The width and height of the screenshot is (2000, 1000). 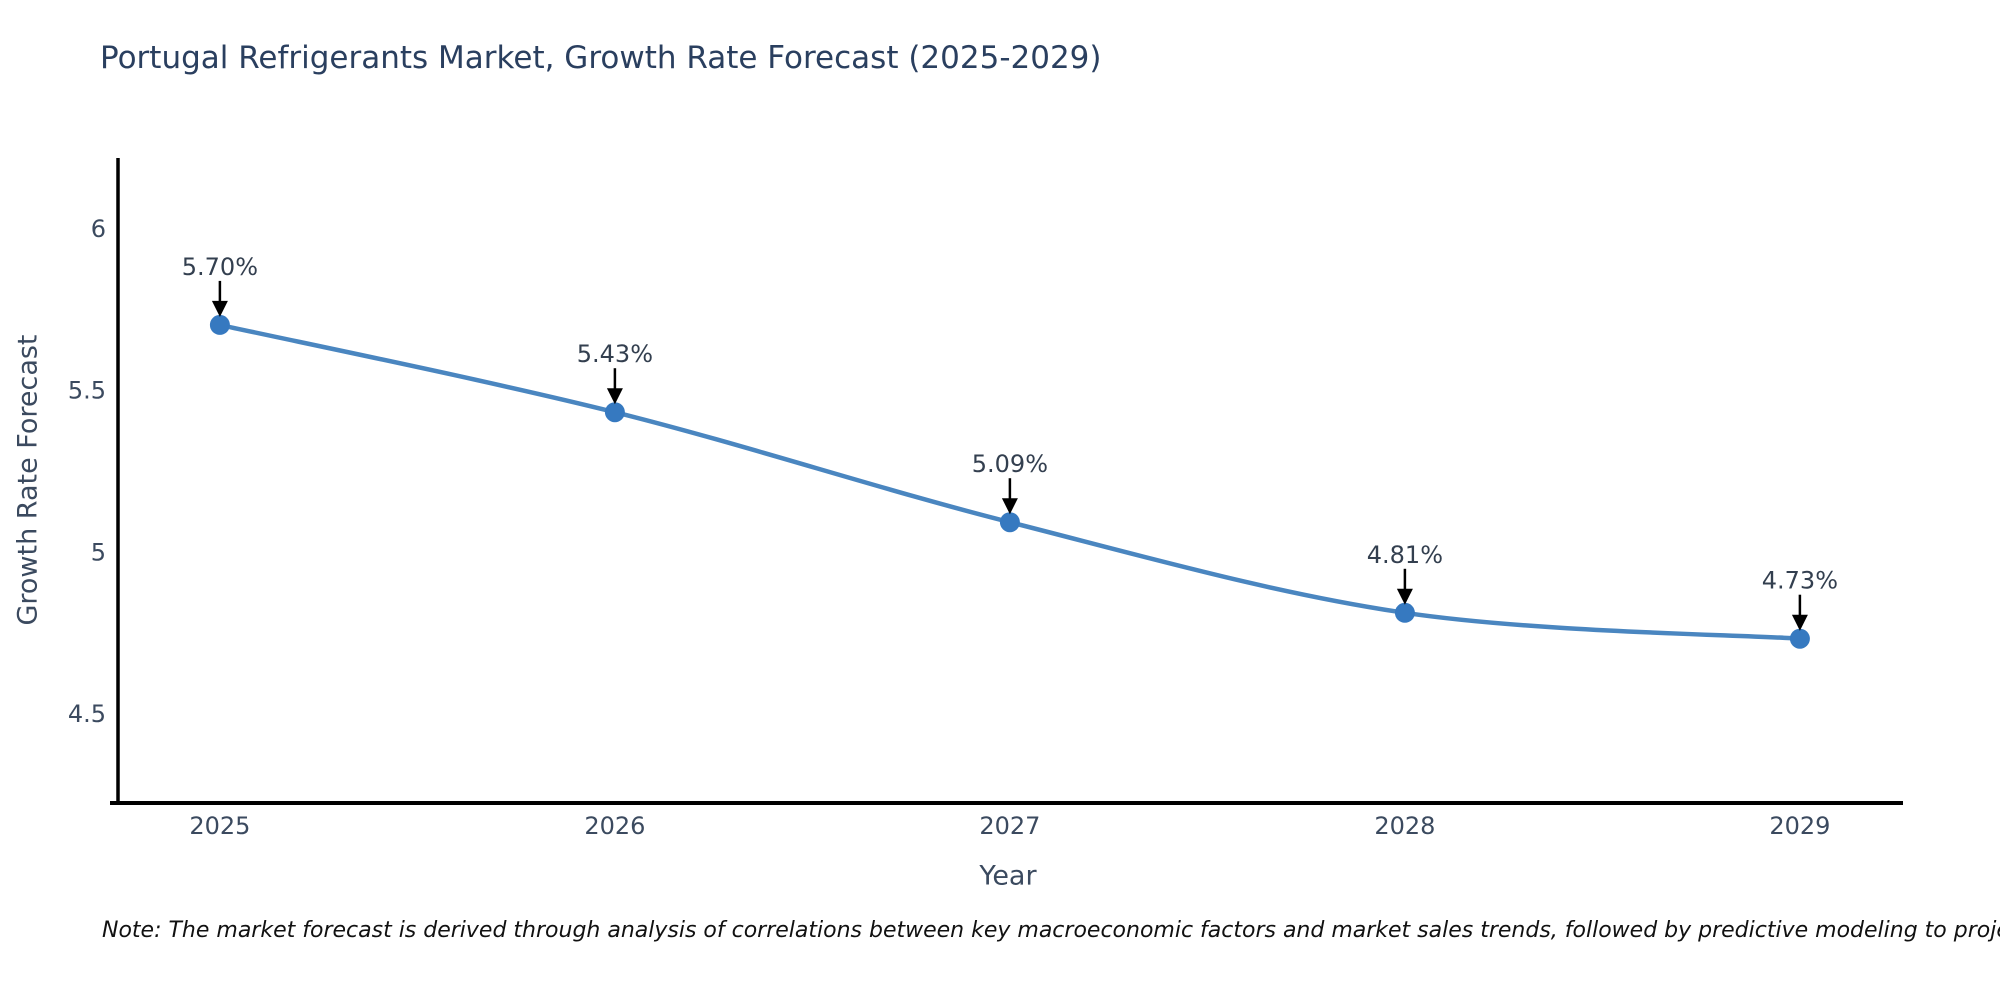 I want to click on x-tick-label: 2029, so click(x=1799, y=826).